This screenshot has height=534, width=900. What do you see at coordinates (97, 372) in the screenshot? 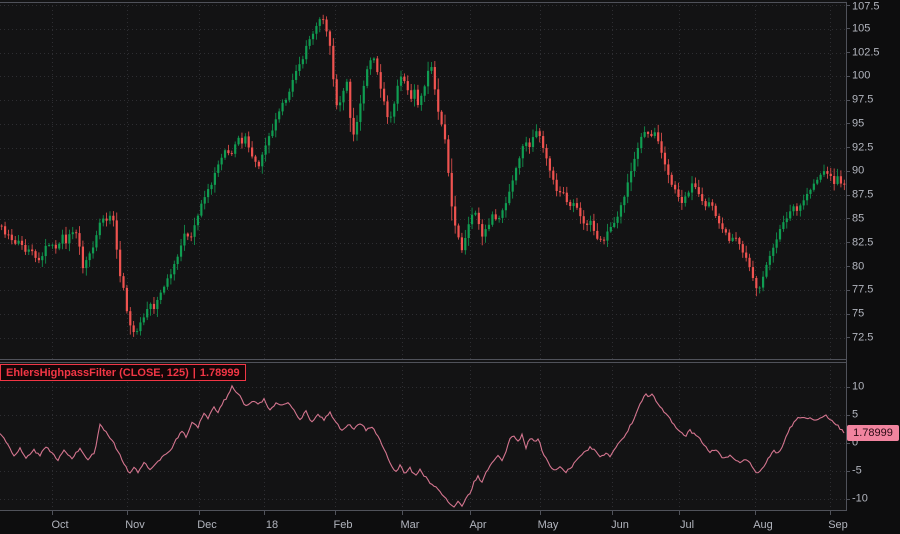
I see `indicator-title: EhlersHighpassFilter (CLOSE, 125)` at bounding box center [97, 372].